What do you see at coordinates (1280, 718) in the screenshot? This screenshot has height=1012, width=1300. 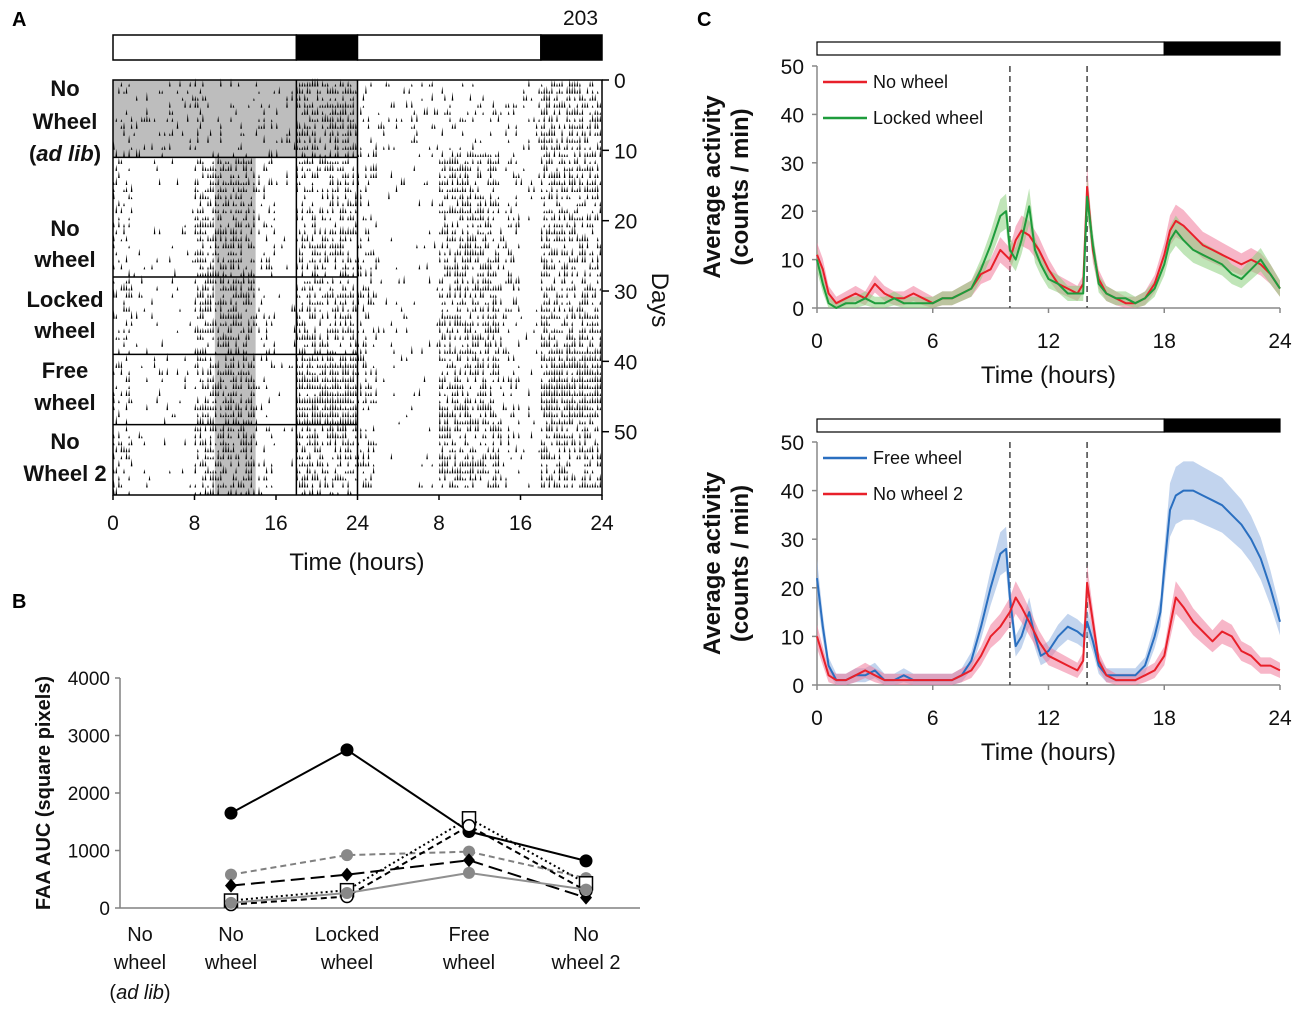 I see `activity-x-tick-label: 24` at bounding box center [1280, 718].